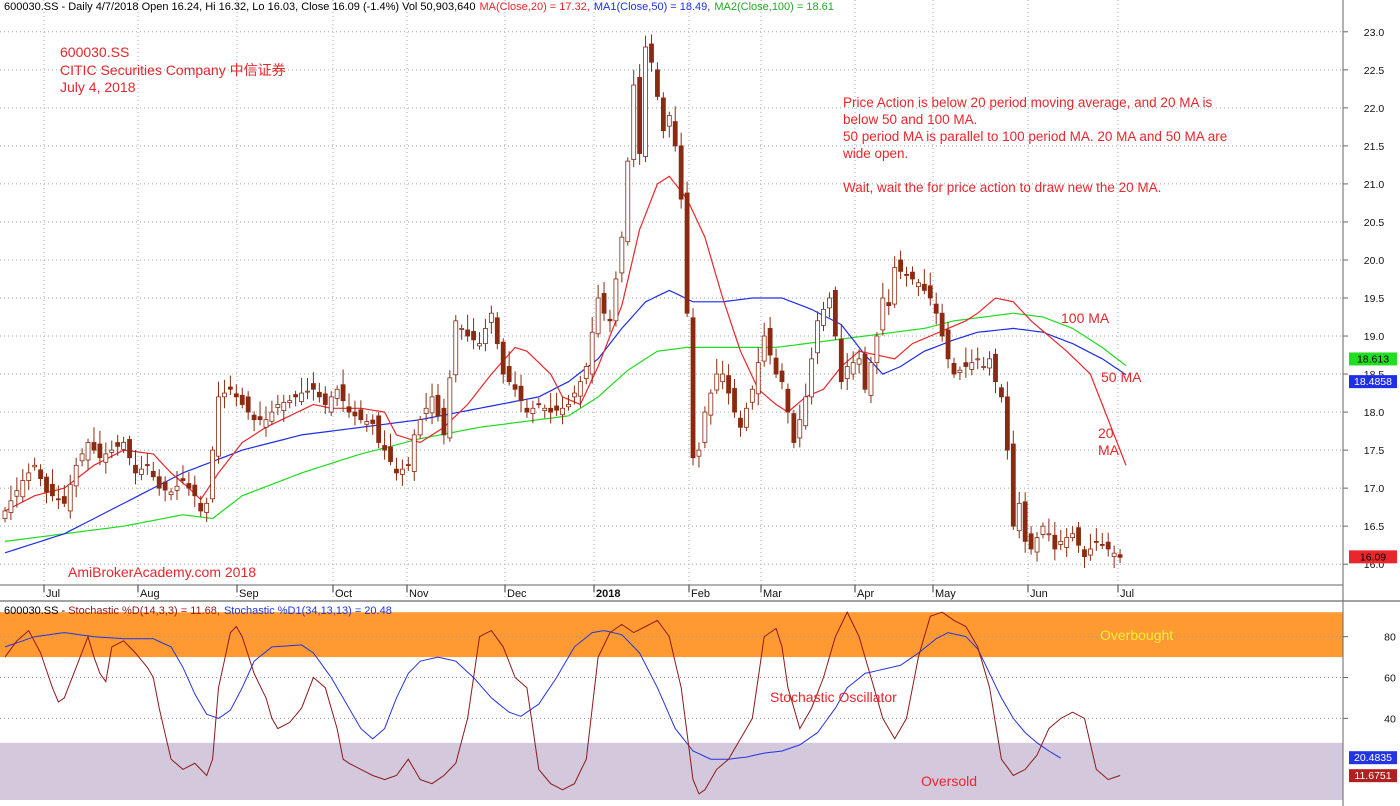 The height and width of the screenshot is (806, 1400). Describe the element at coordinates (1373, 458) in the screenshot. I see `price-axis-tags: 18.613 18.4858 16.09` at that location.